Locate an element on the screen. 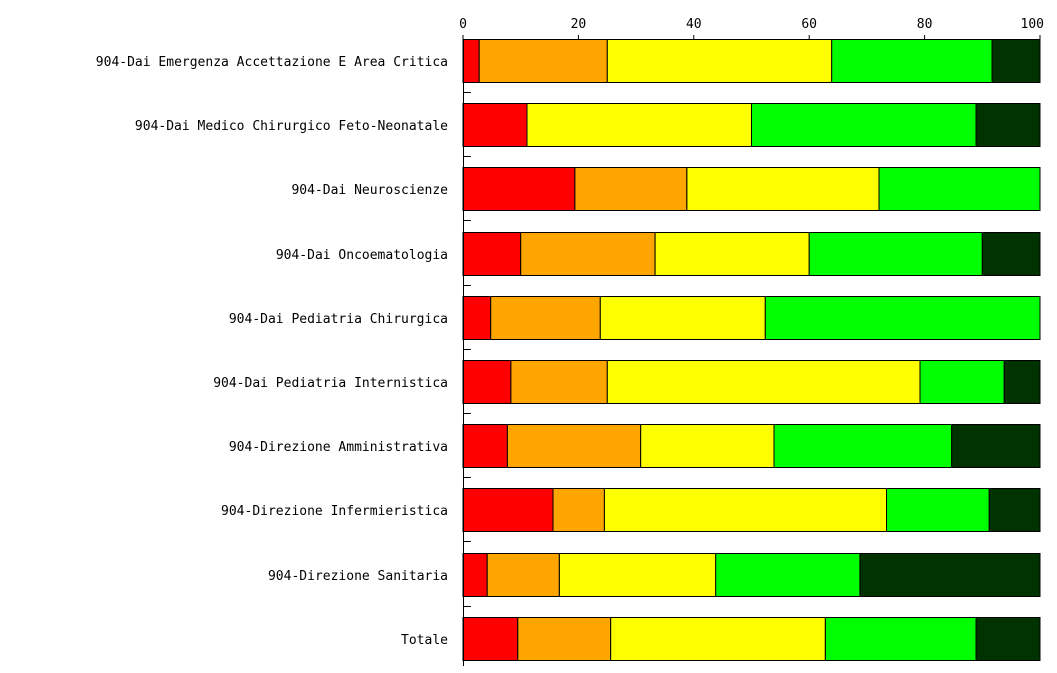 The height and width of the screenshot is (673, 1057). y-category-label: 904-Dai Neuroscienze is located at coordinates (369, 190).